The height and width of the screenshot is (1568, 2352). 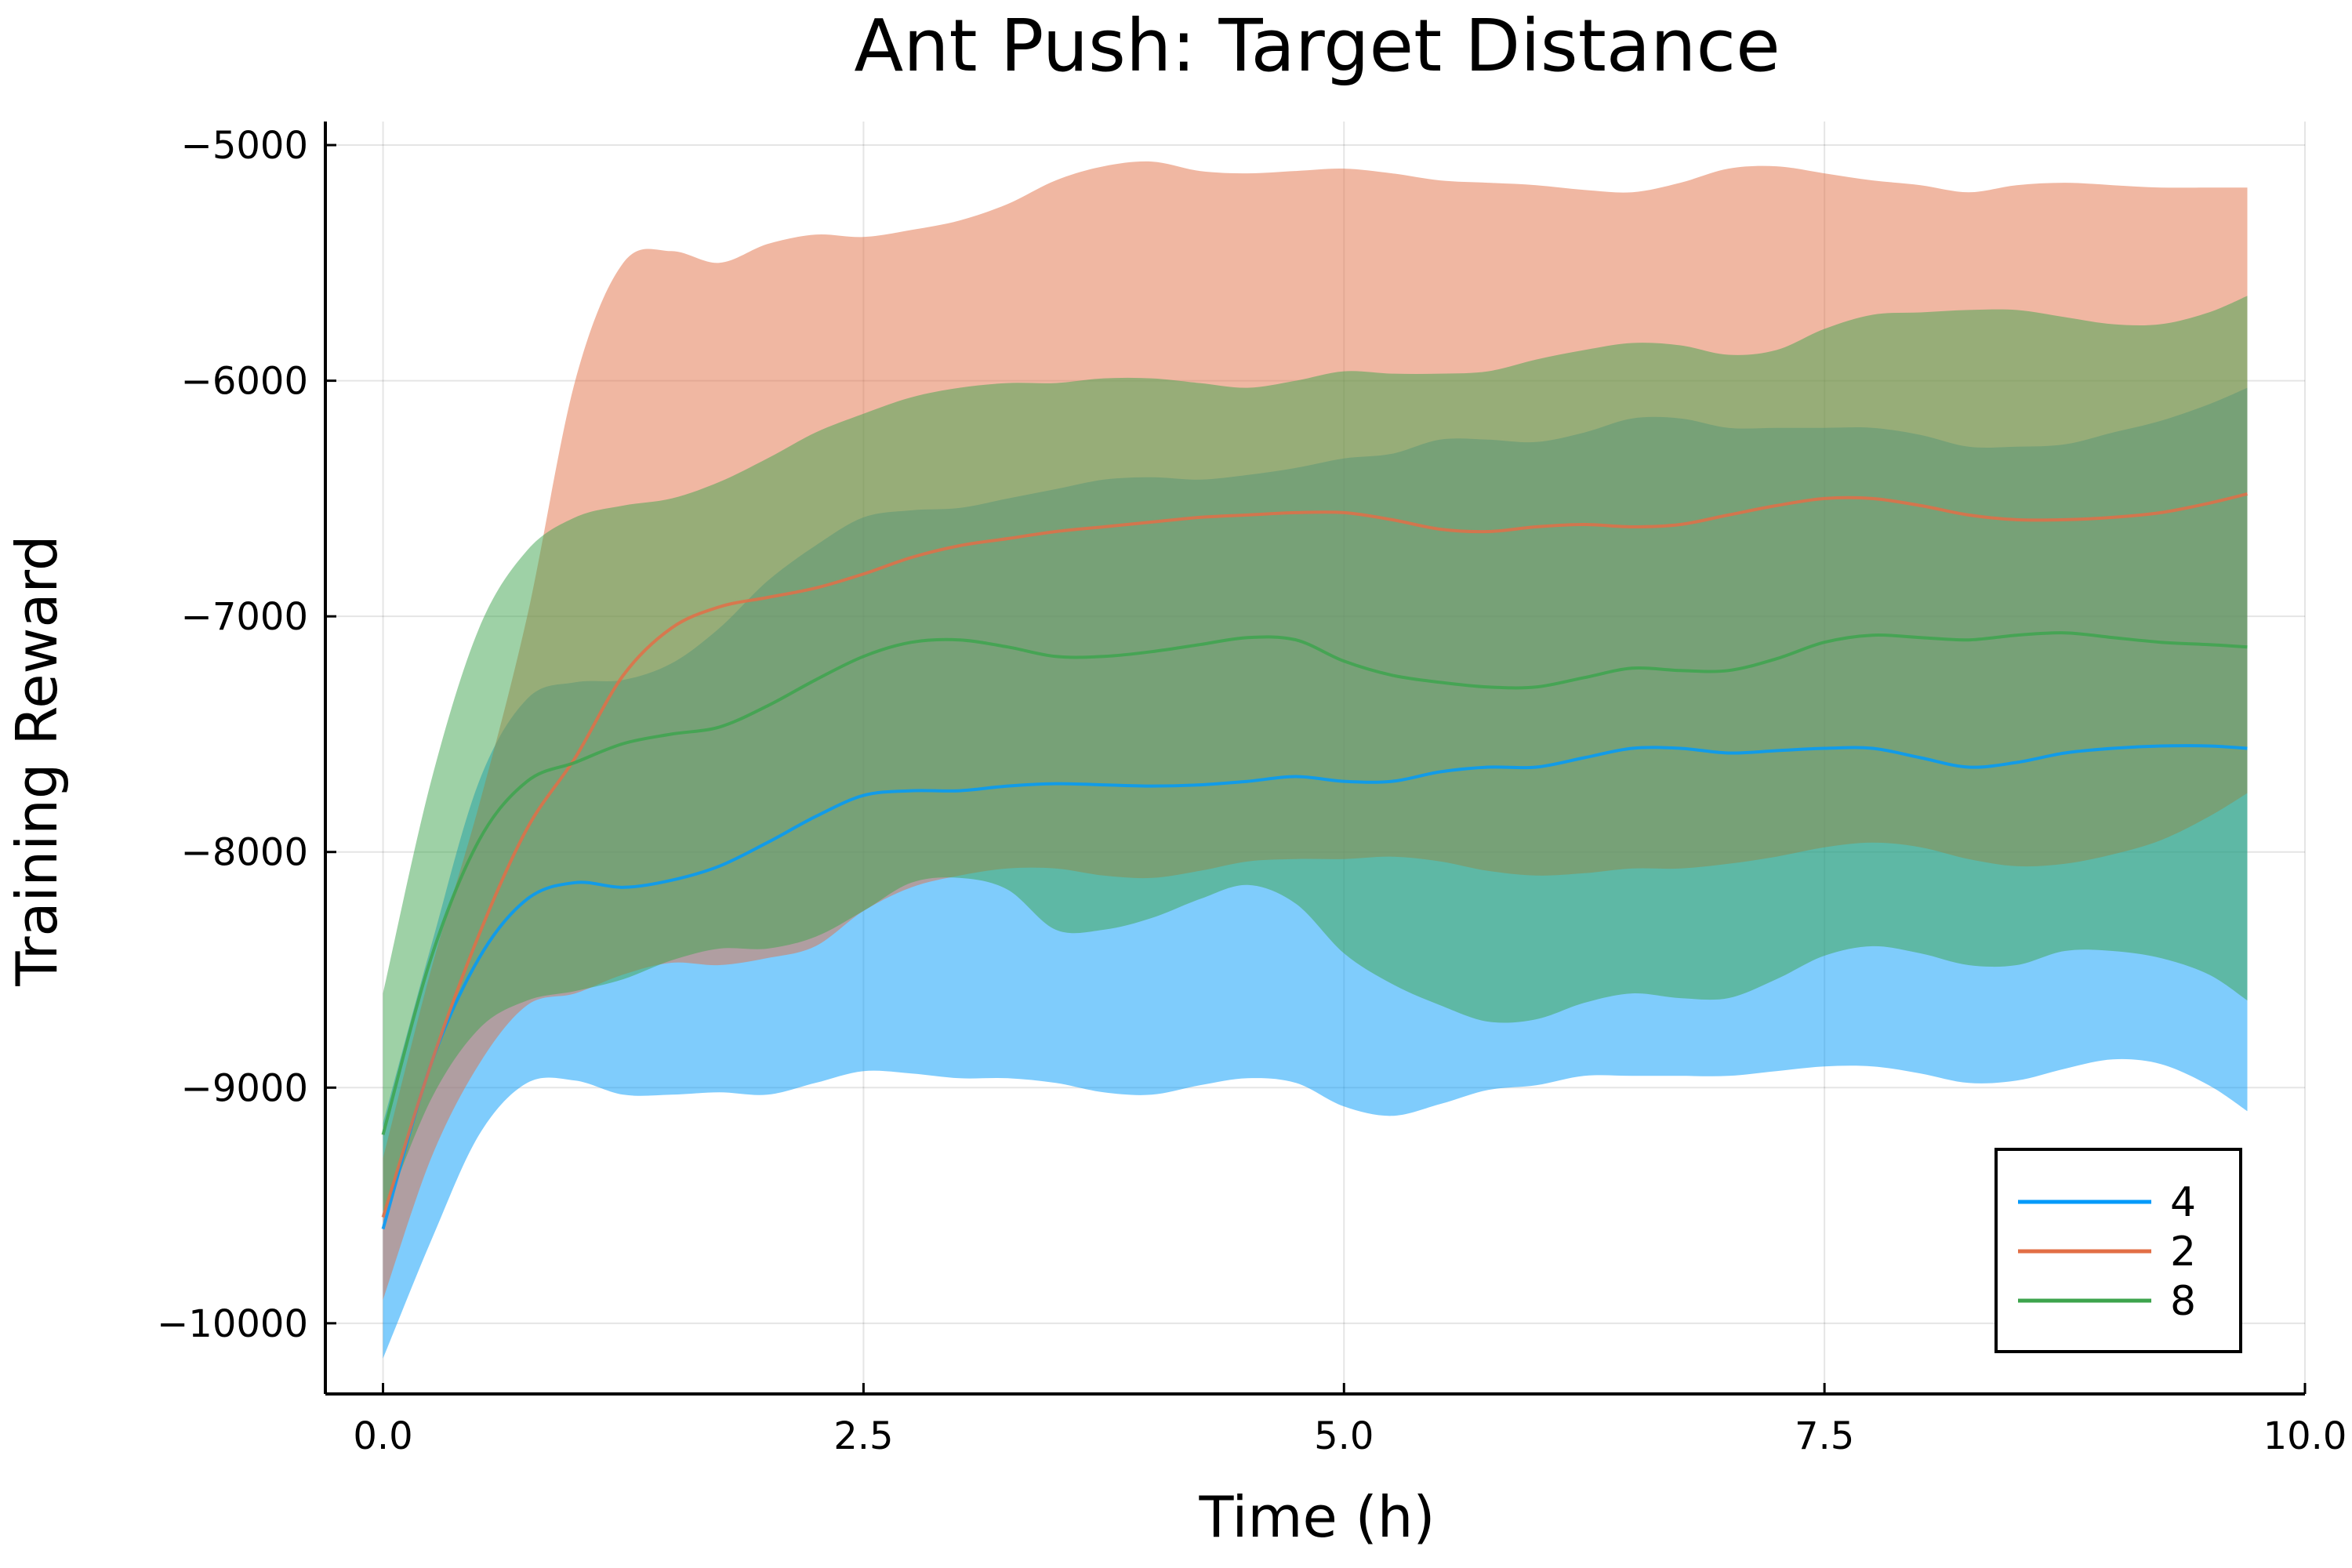 What do you see at coordinates (2118, 1250) in the screenshot?
I see `legend: 428` at bounding box center [2118, 1250].